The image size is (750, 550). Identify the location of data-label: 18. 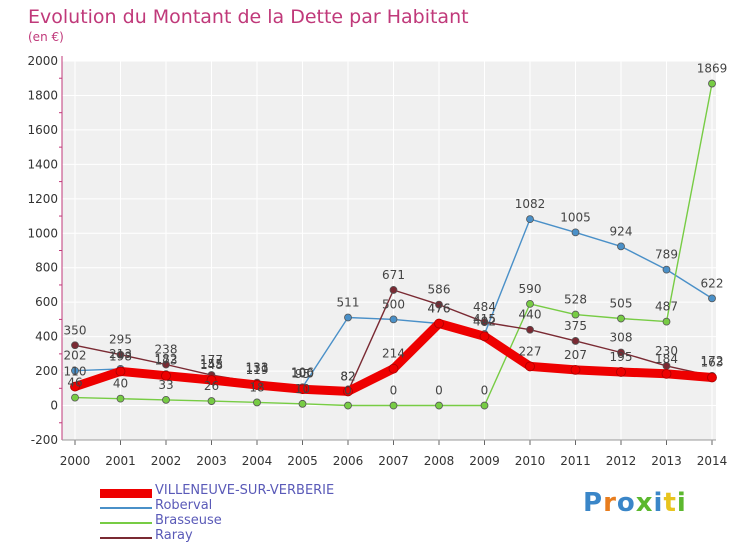
(256, 387).